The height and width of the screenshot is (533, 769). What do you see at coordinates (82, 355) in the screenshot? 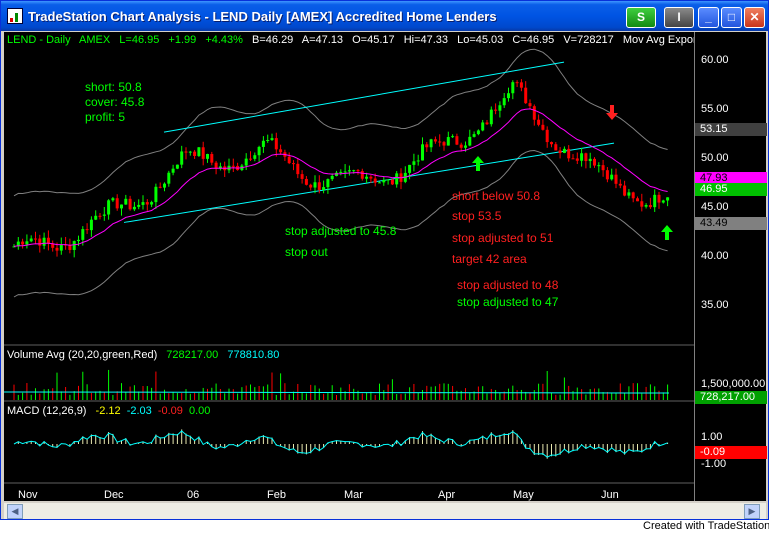
I see `volume-label: Volume Avg (20,20,green,Red)` at bounding box center [82, 355].